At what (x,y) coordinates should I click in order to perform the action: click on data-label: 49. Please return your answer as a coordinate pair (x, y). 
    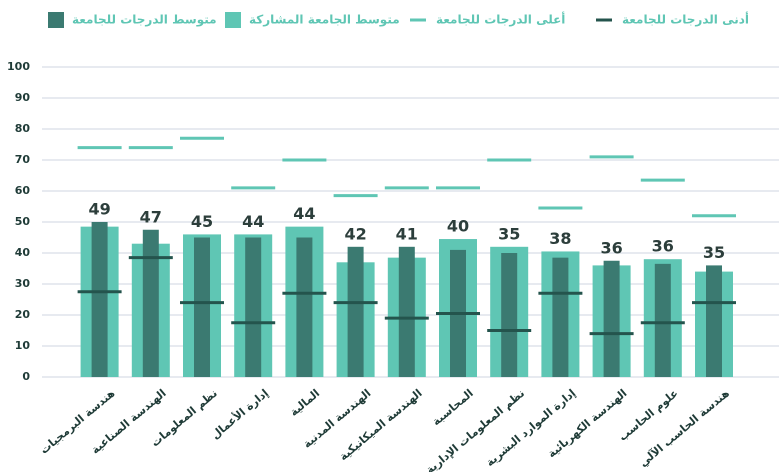
    Looking at the image, I should click on (99, 209).